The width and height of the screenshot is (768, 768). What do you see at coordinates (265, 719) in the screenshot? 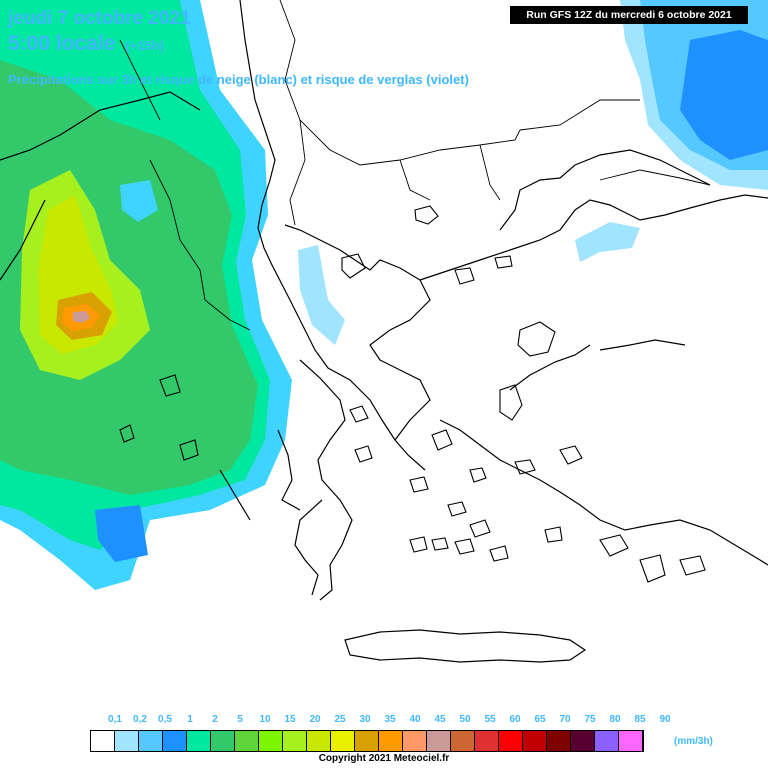
I see `legend-tick: 10` at bounding box center [265, 719].